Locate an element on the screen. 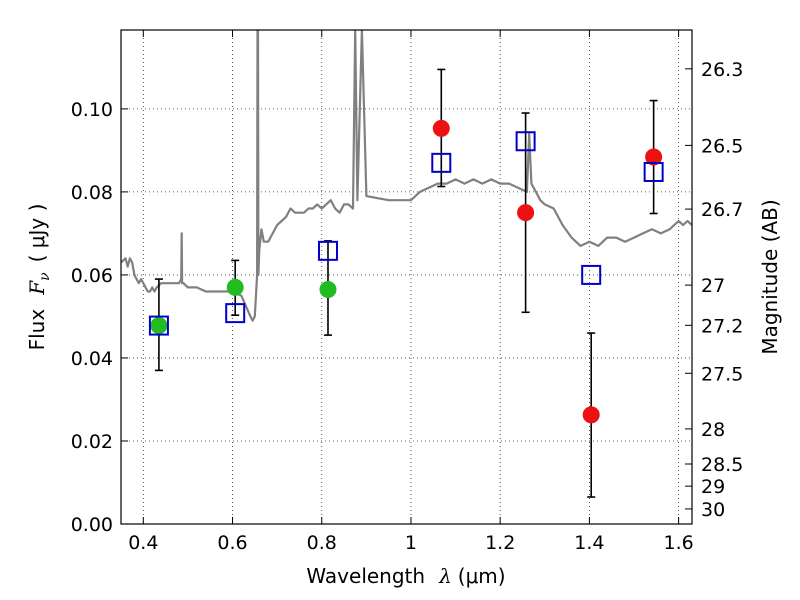 The height and width of the screenshot is (600, 800). x-tick-label: 1.6 is located at coordinates (679, 543).